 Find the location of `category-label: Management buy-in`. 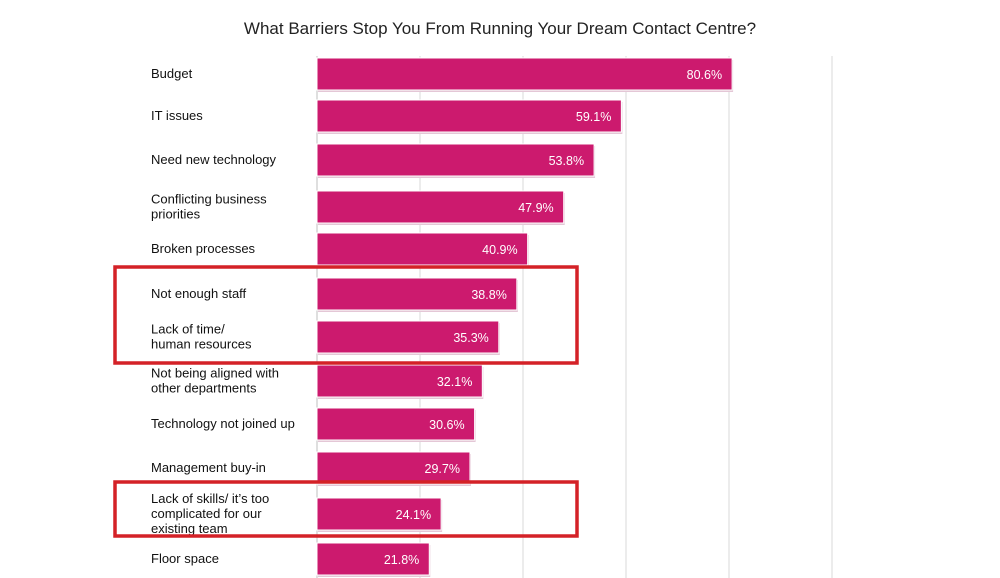

category-label: Management buy-in is located at coordinates (208, 467).